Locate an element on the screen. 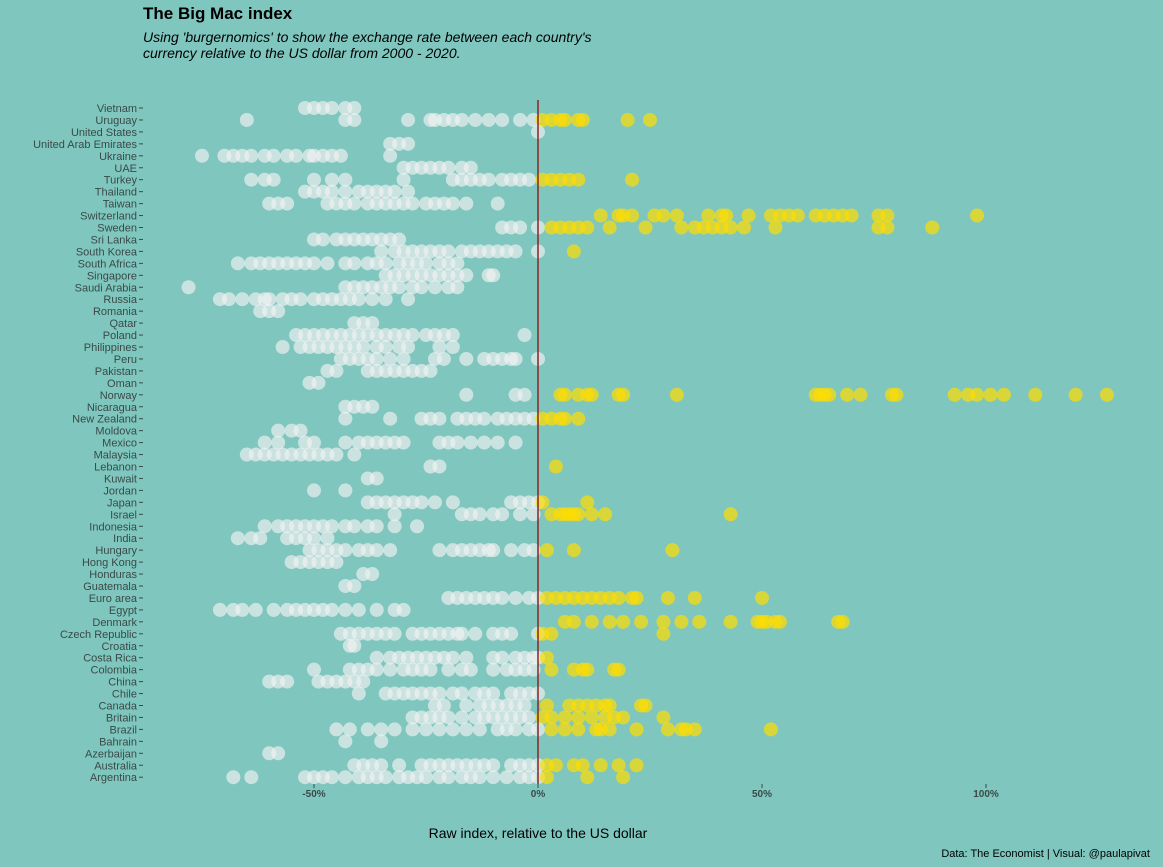  x-tick-label: 50% is located at coordinates (762, 794).